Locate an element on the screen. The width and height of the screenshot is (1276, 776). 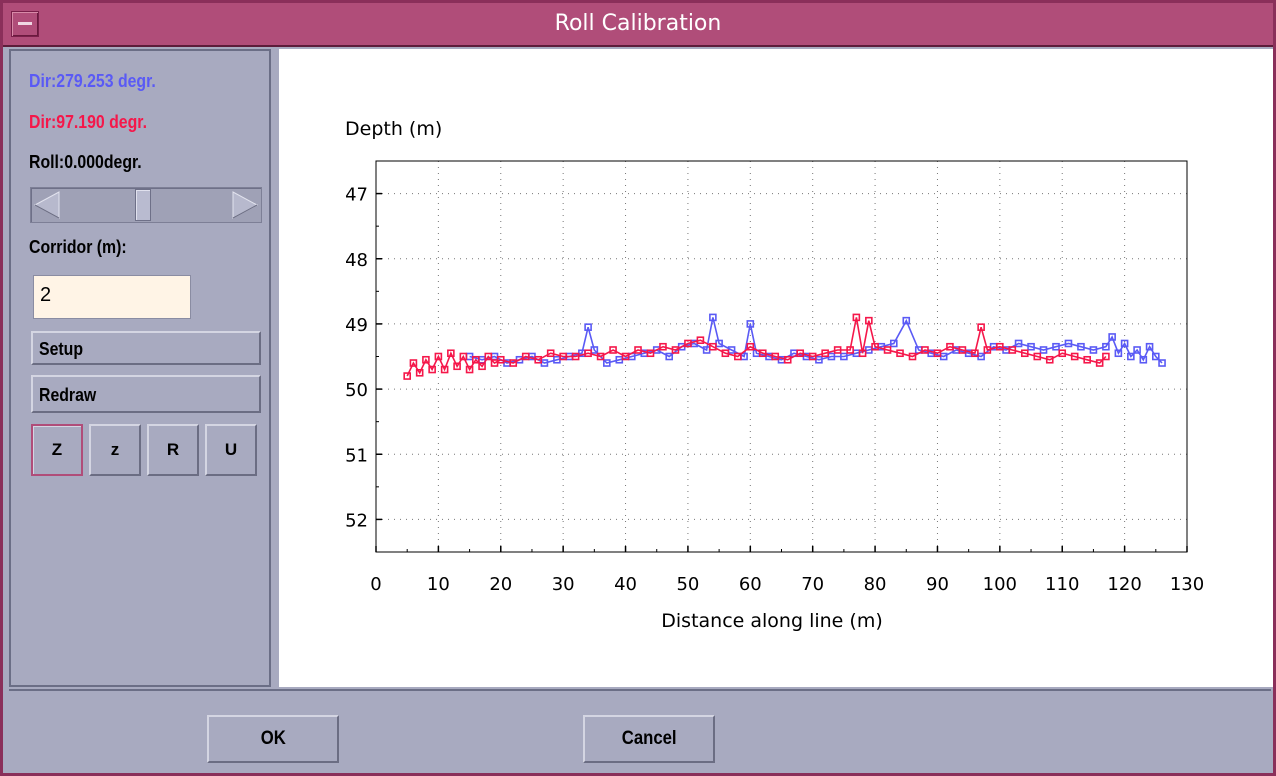
reset-button: R is located at coordinates (173, 450).